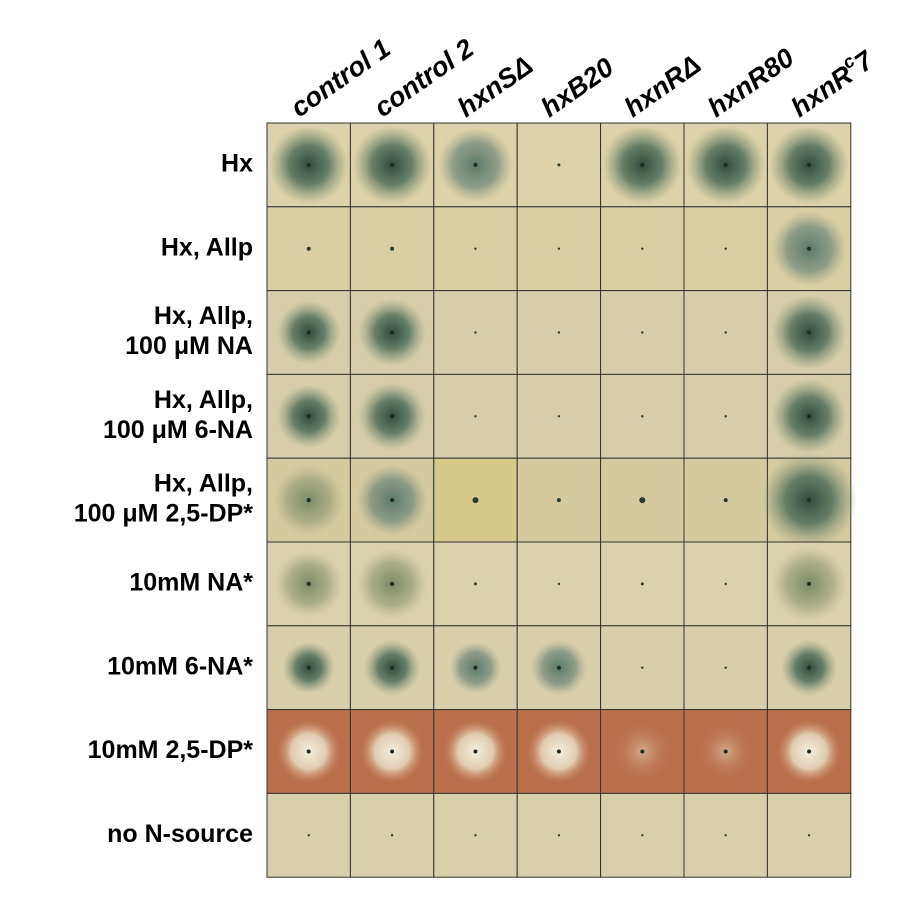 The height and width of the screenshot is (900, 899). Describe the element at coordinates (750, 82) in the screenshot. I see `column-label: hxnR80` at that location.